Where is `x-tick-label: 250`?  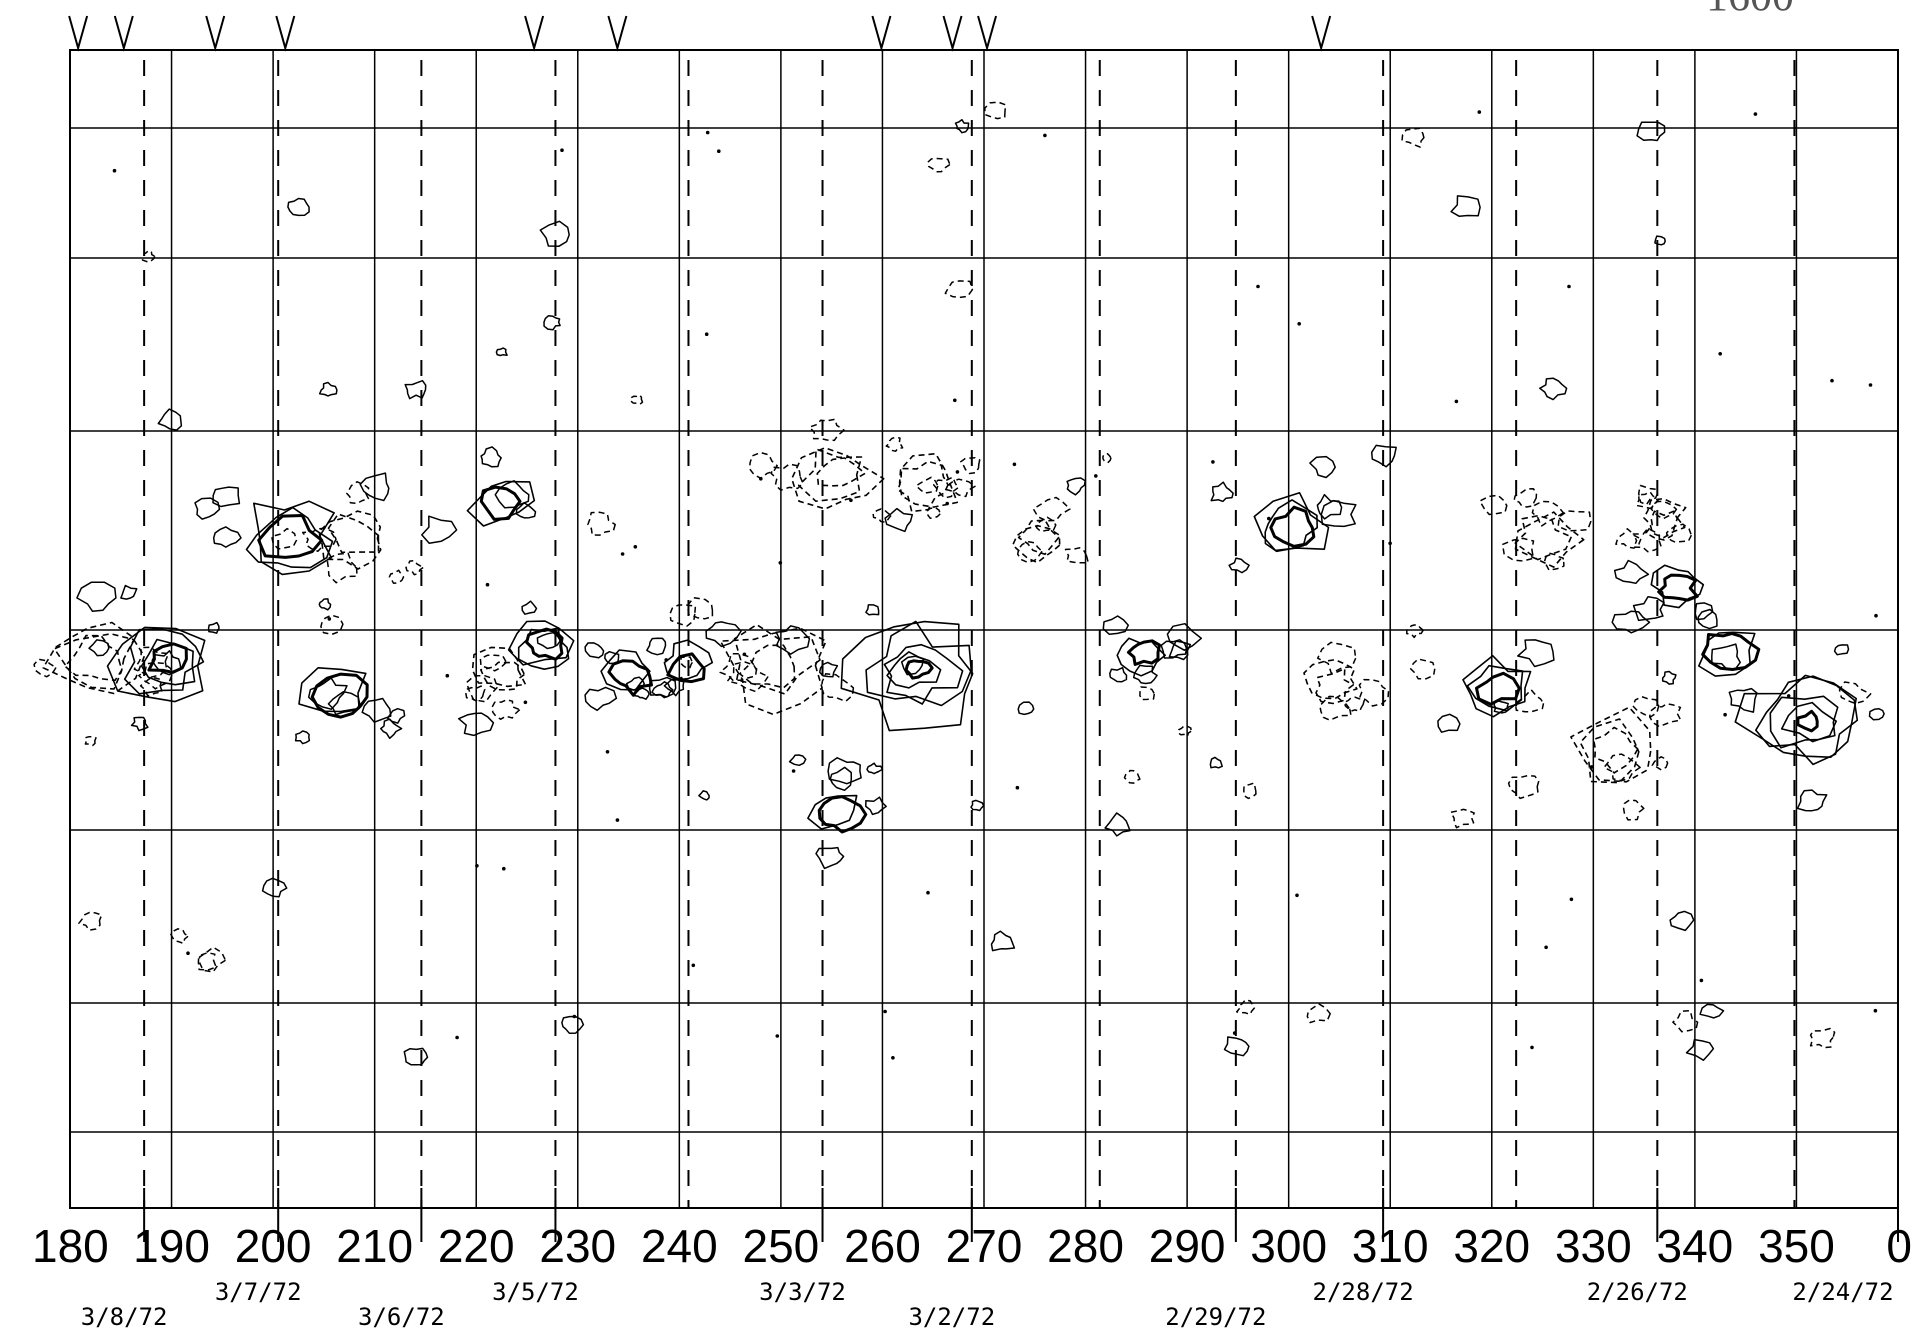 x-tick-label: 250 is located at coordinates (781, 1246).